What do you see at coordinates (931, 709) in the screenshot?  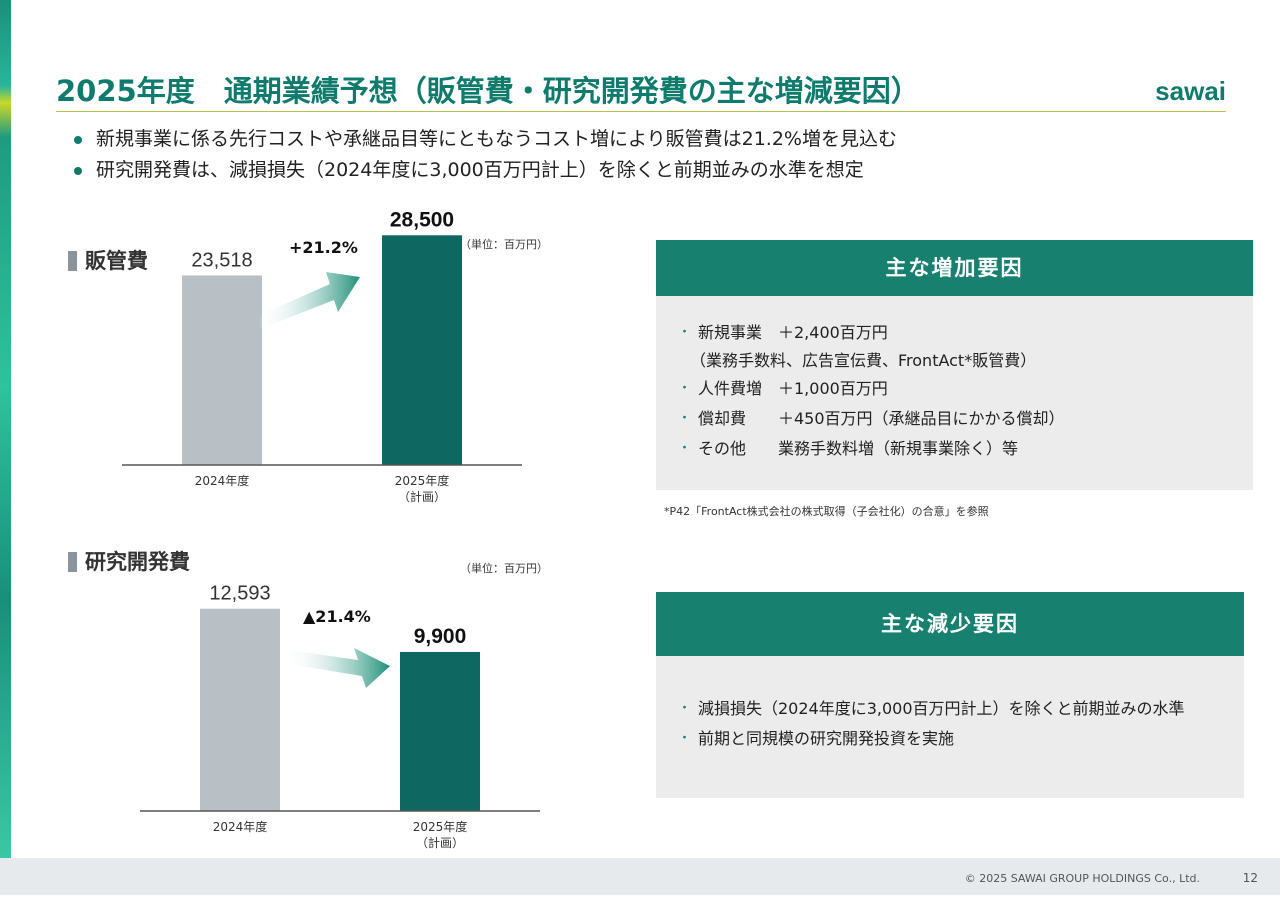 I see `list-item: 減損損失（2024年度に3,000百万円計上）を除くと前期並みの水準` at bounding box center [931, 709].